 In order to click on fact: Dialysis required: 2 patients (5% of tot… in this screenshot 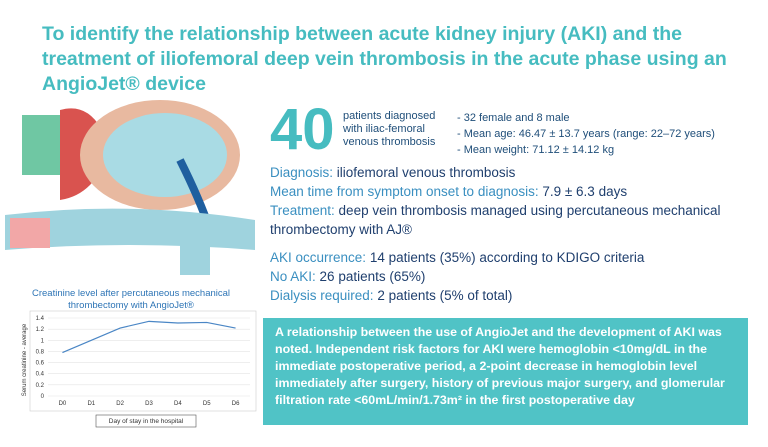, I will do `click(505, 295)`.